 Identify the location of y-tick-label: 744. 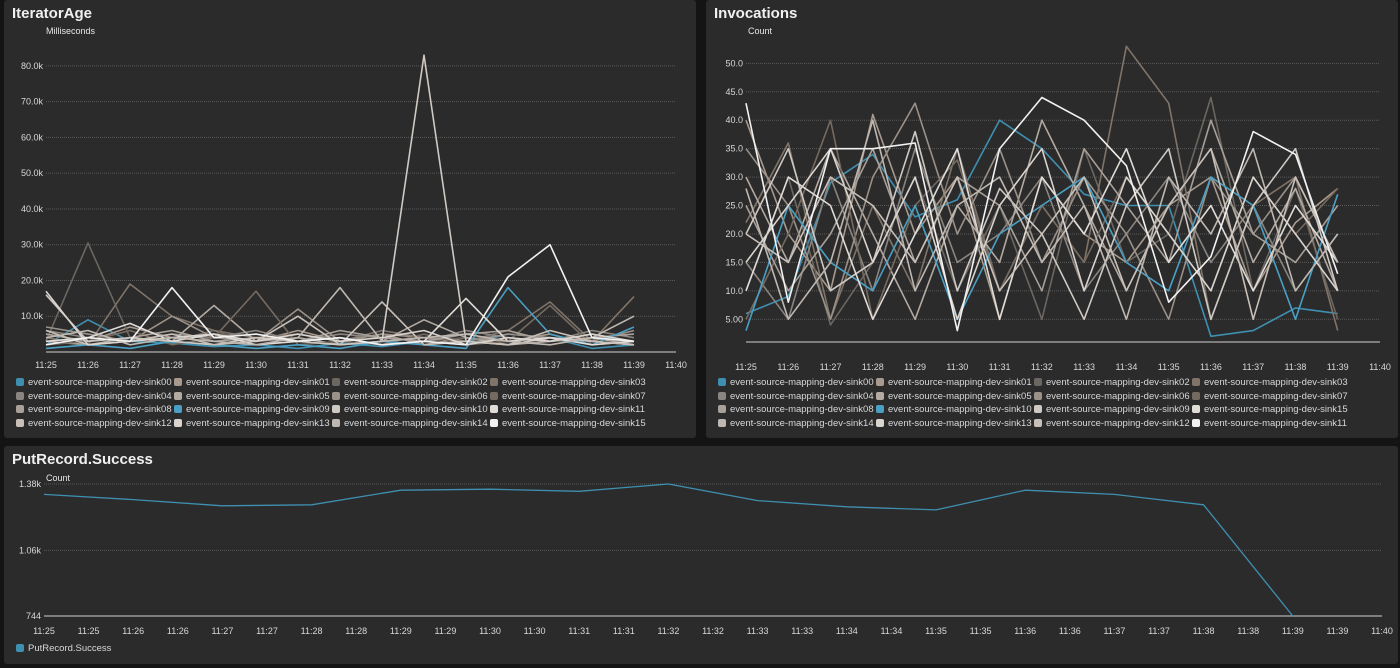
(33, 616).